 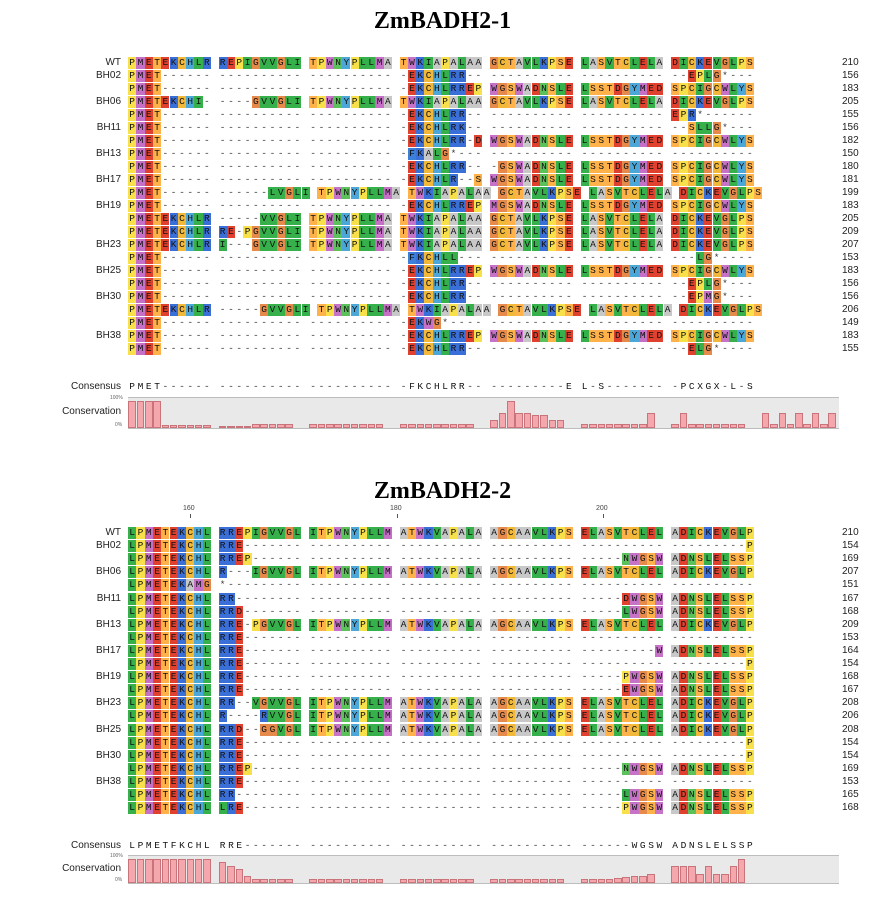 I want to click on residue: C, so click(x=190, y=768).